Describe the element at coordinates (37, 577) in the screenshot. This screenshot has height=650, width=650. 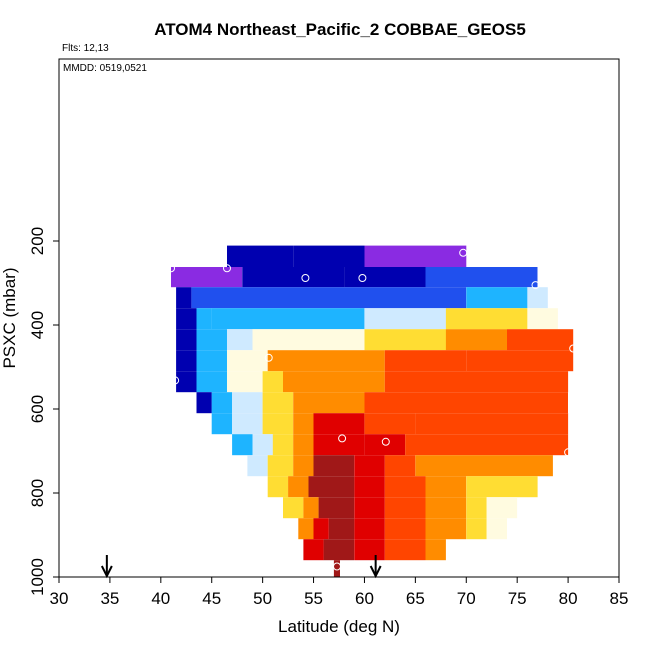
I see `y-tick-label: 1000` at that location.